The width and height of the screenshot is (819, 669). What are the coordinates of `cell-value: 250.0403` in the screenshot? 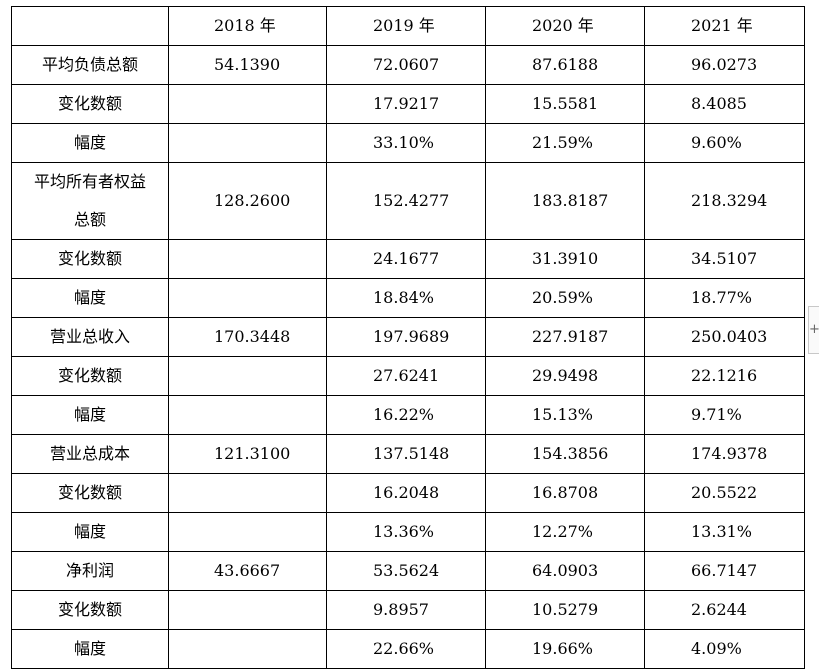 It's located at (724, 337).